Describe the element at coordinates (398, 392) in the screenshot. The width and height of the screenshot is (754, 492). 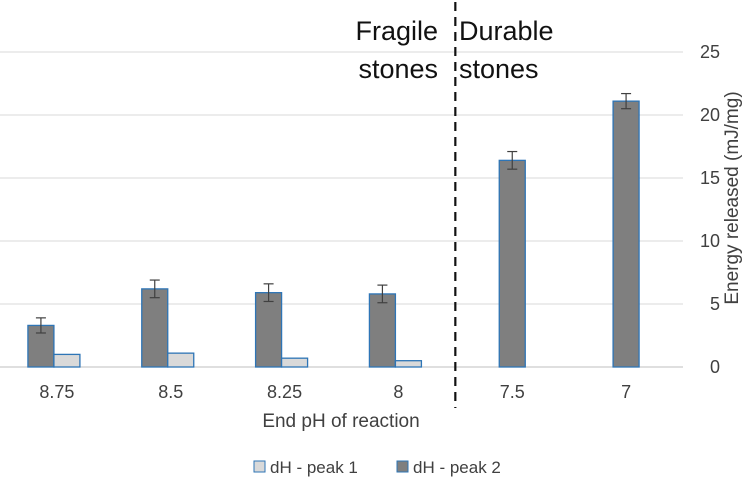
I see `x-tick-label: 8` at that location.